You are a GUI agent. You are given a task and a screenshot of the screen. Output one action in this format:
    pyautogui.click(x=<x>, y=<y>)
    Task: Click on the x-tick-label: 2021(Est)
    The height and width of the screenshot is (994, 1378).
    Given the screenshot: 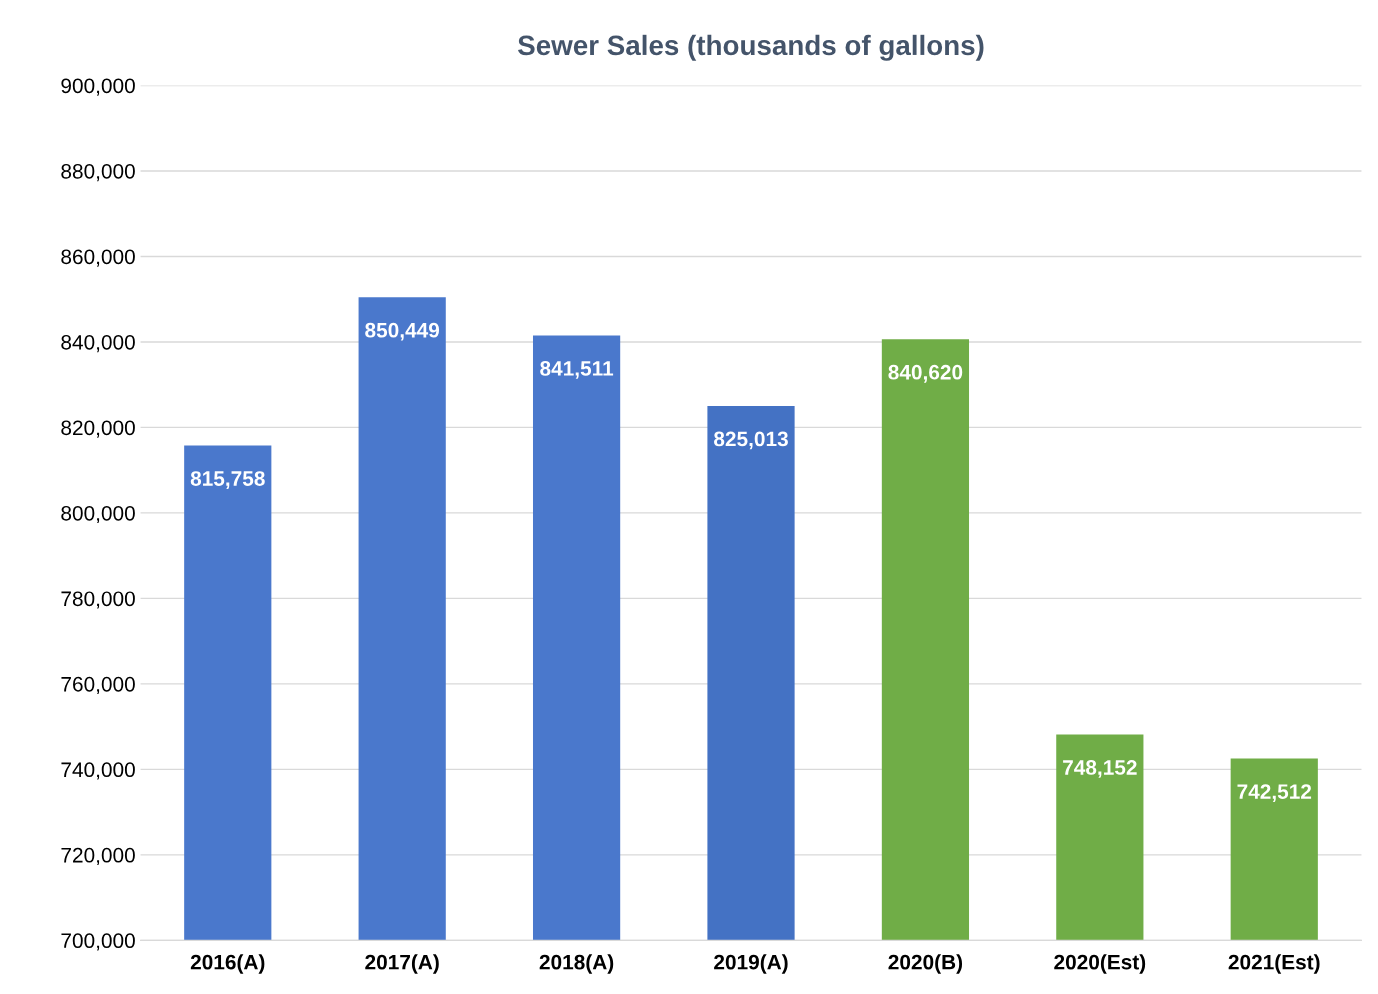 What is the action you would take?
    pyautogui.click(x=1274, y=964)
    